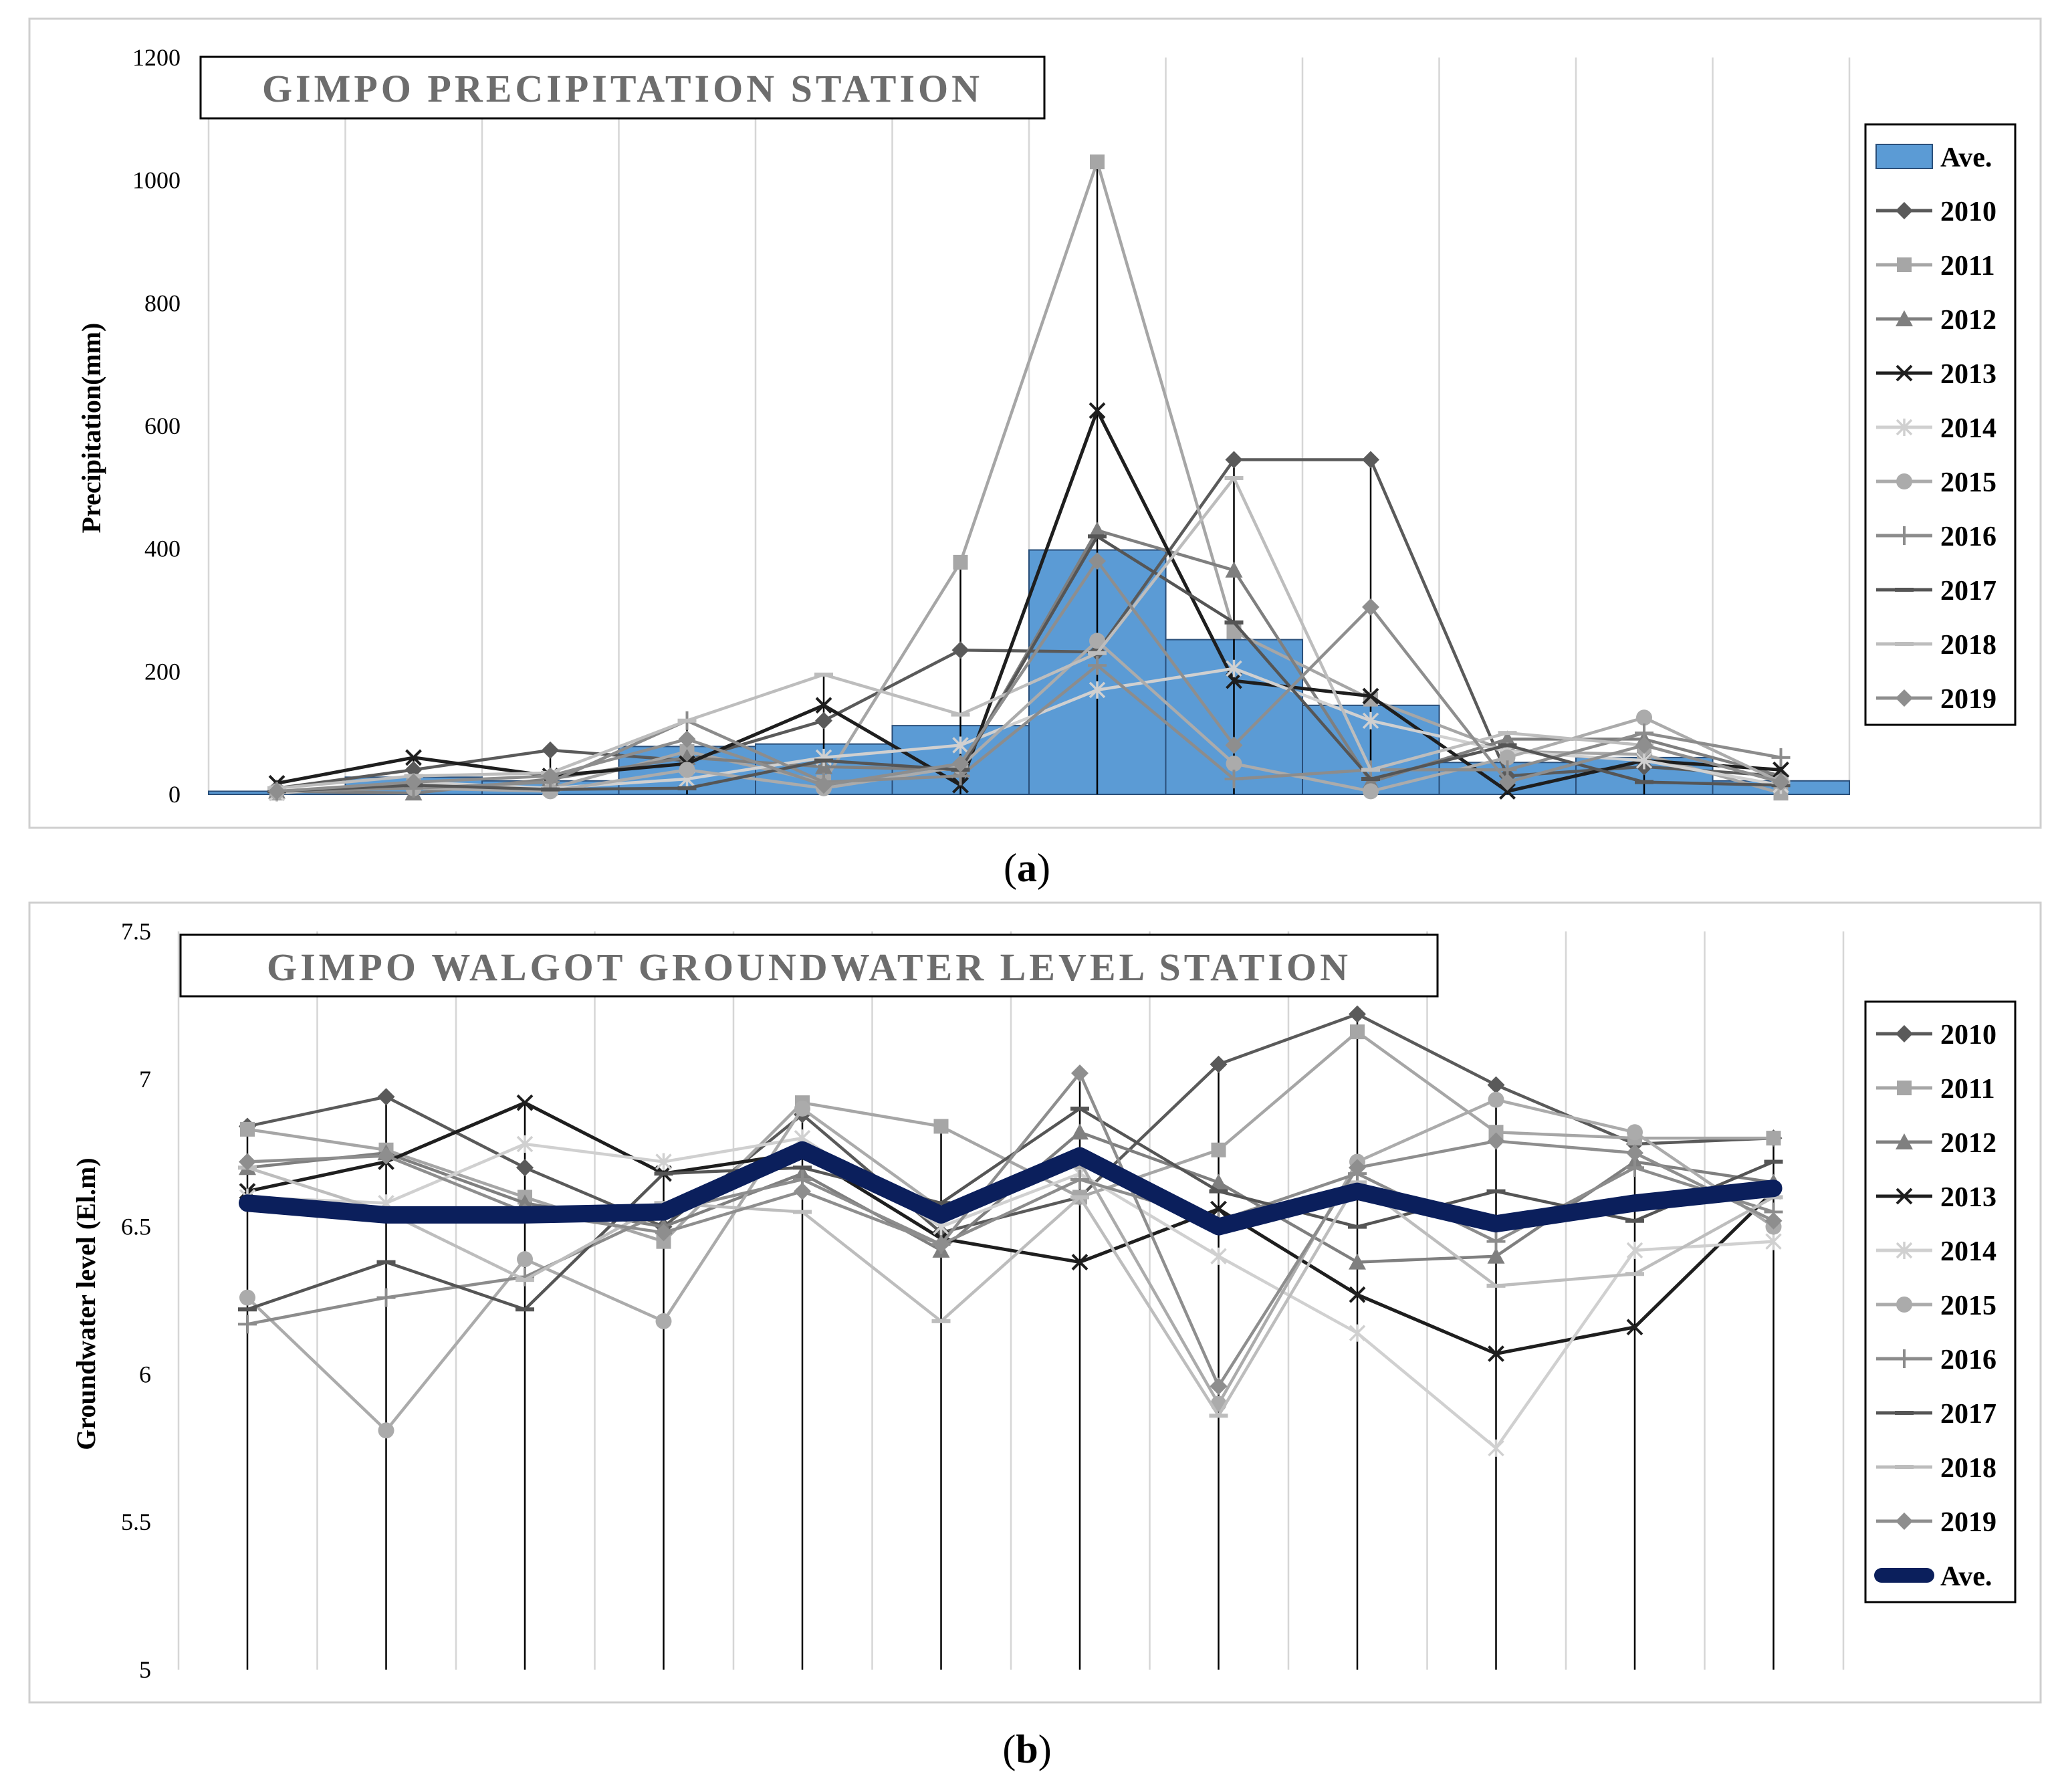  I want to click on series-2019, so click(1029, 676).